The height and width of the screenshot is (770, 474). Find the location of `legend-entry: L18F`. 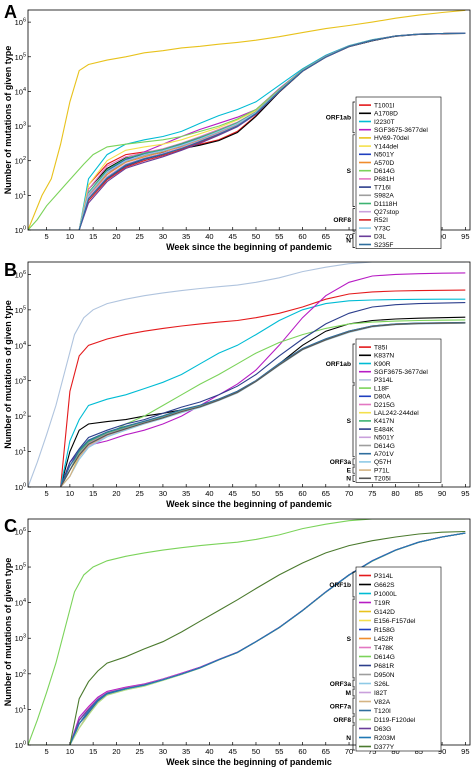

legend-entry: L18F is located at coordinates (381, 388).